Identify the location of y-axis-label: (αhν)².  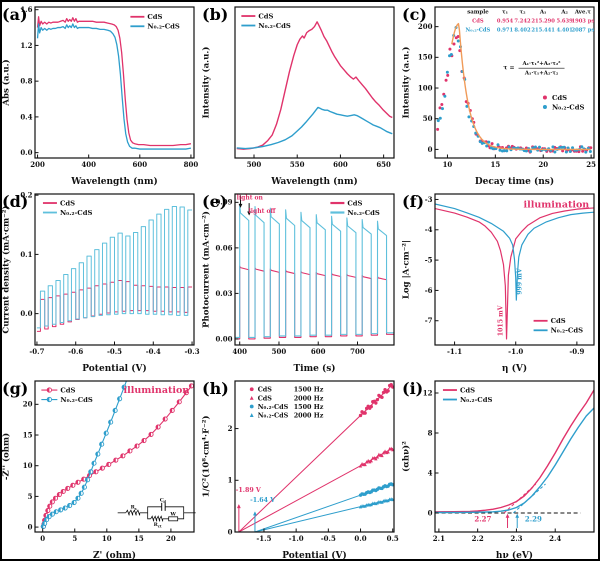
(406, 456).